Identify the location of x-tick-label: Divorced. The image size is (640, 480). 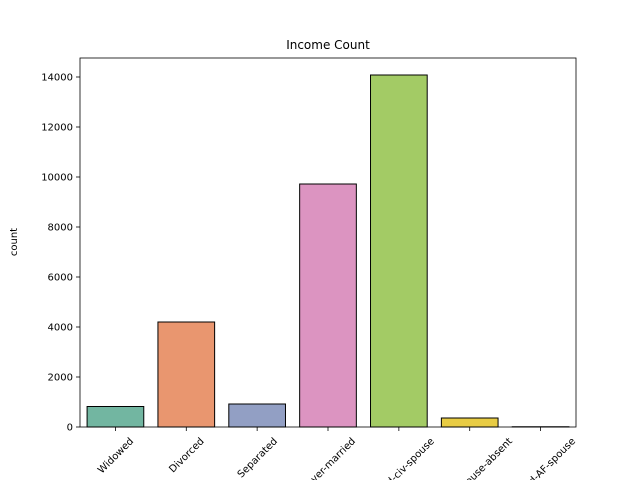
(186, 455).